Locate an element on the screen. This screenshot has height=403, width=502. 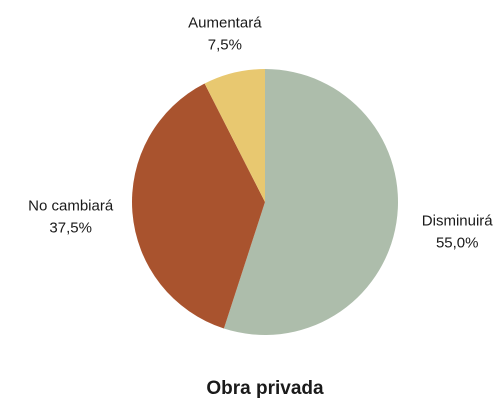
slice-label: Aumentará is located at coordinates (225, 23).